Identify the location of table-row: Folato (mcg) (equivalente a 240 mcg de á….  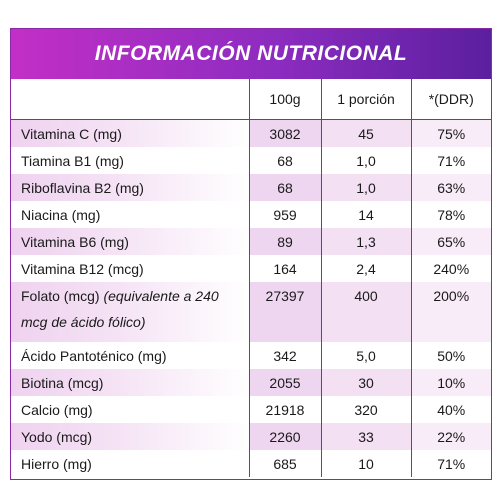
(251, 312).